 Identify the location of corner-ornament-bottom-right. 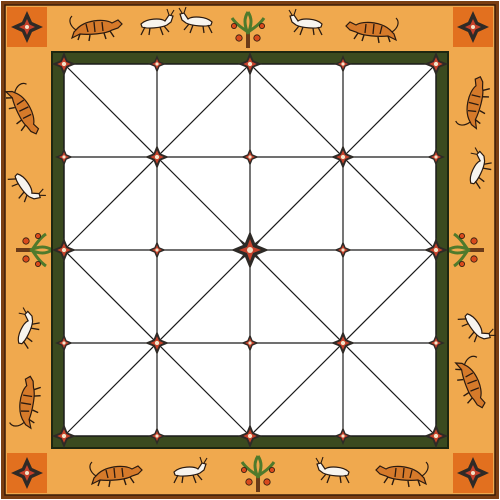
(473, 473).